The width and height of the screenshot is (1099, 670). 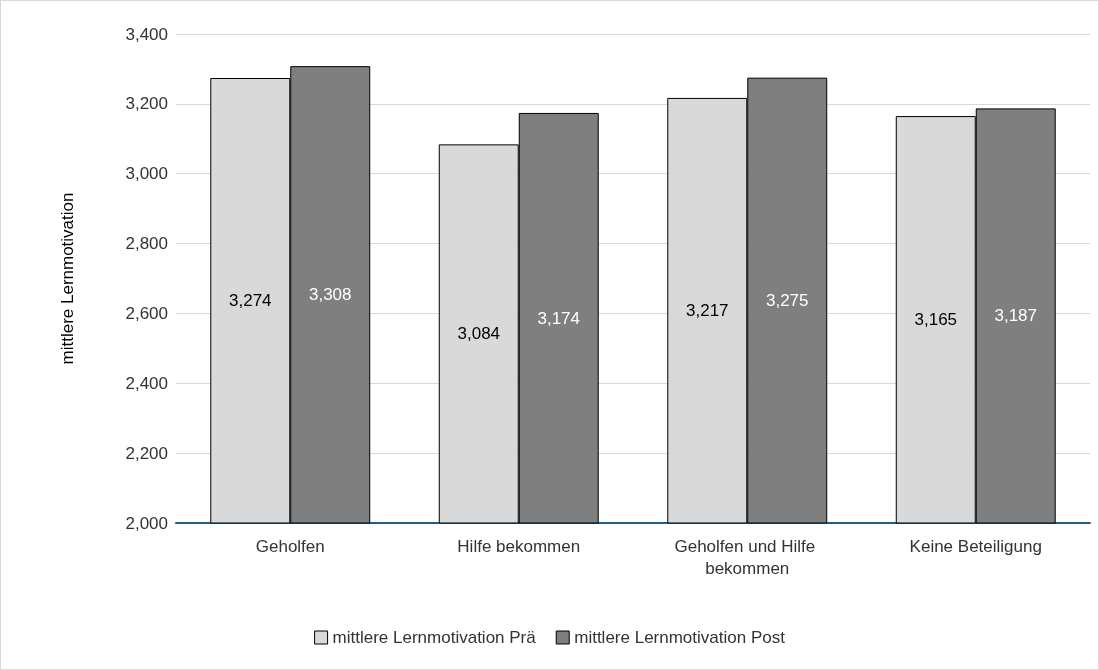 What do you see at coordinates (559, 318) in the screenshot?
I see `data-label: 3,174` at bounding box center [559, 318].